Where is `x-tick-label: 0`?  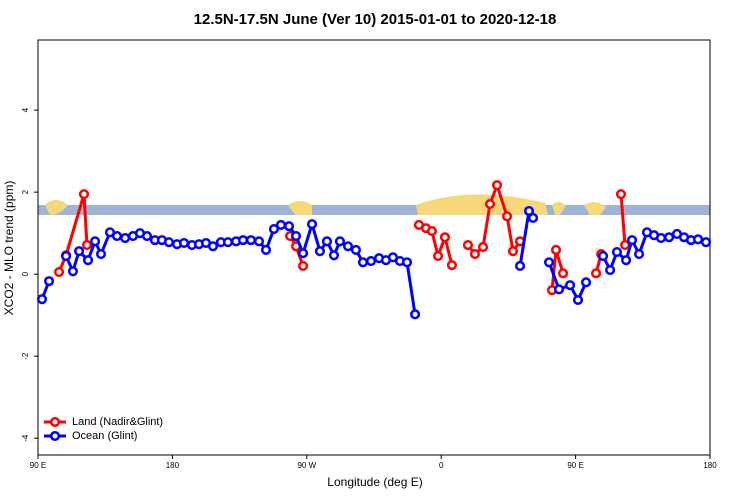
x-tick-label: 0 is located at coordinates (441, 465).